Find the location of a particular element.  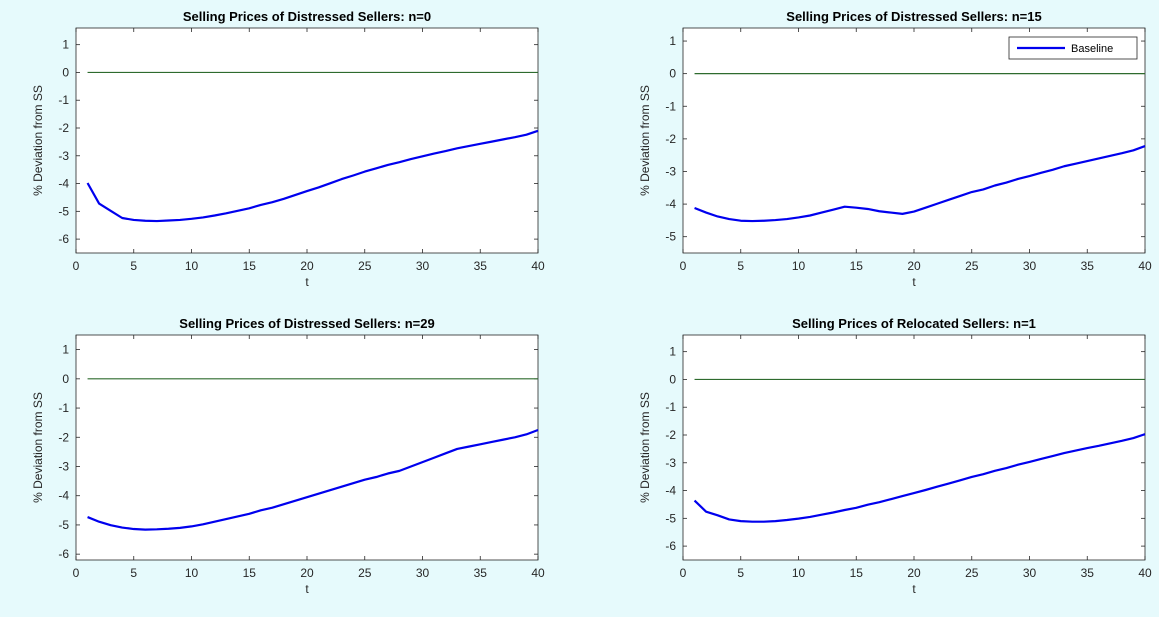

series-line-baseline is located at coordinates (920, 184).